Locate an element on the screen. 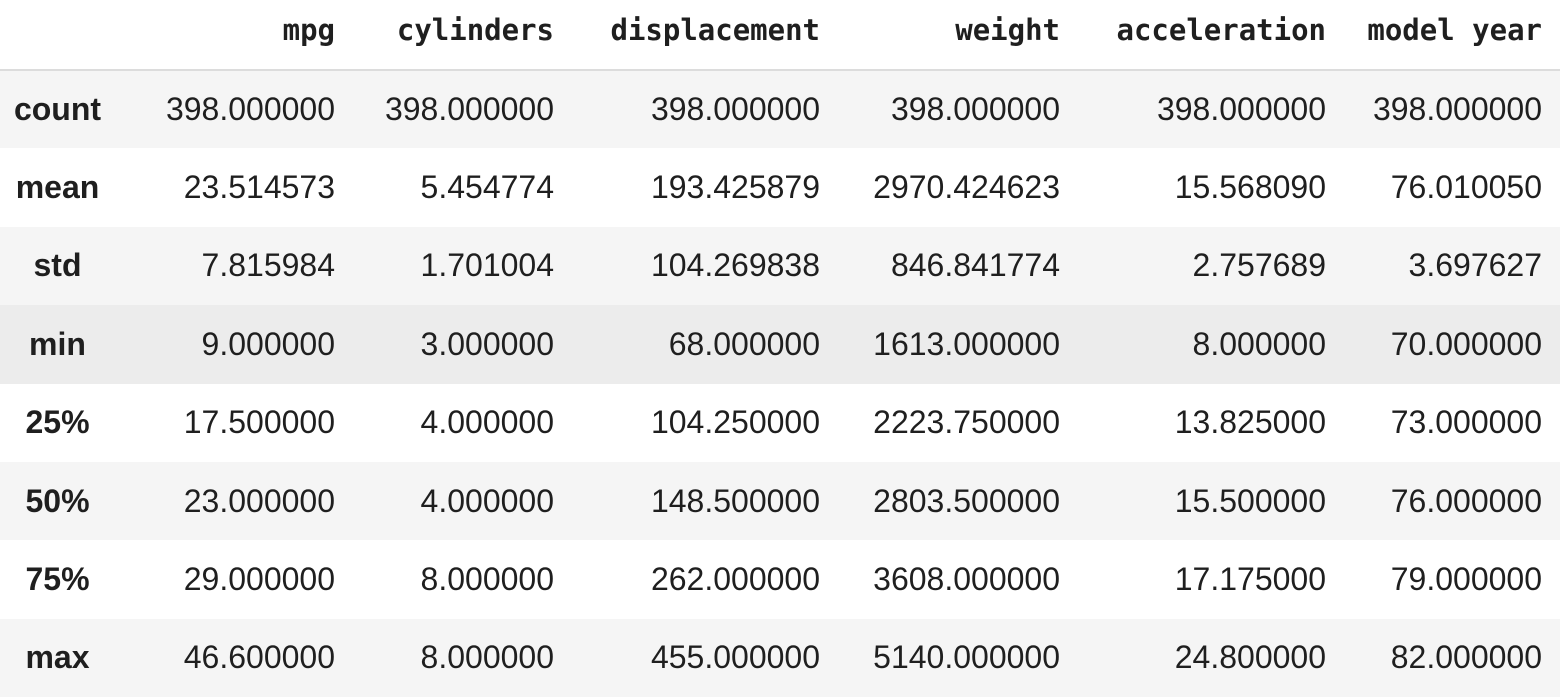 The width and height of the screenshot is (1560, 697). table-cell: 3.000000 is located at coordinates (487, 343).